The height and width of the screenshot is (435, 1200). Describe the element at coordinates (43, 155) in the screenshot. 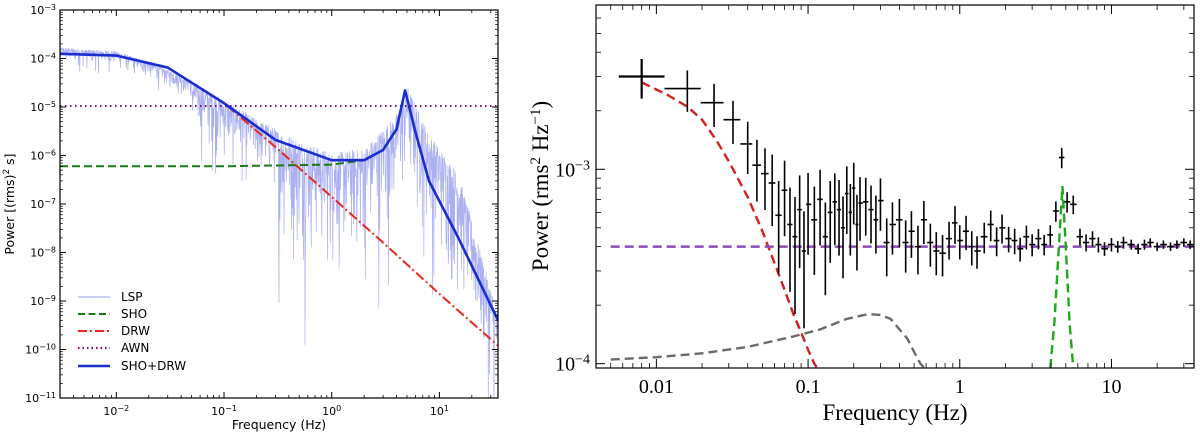

I see `left-y-tick-label: 10⁻⁶` at that location.